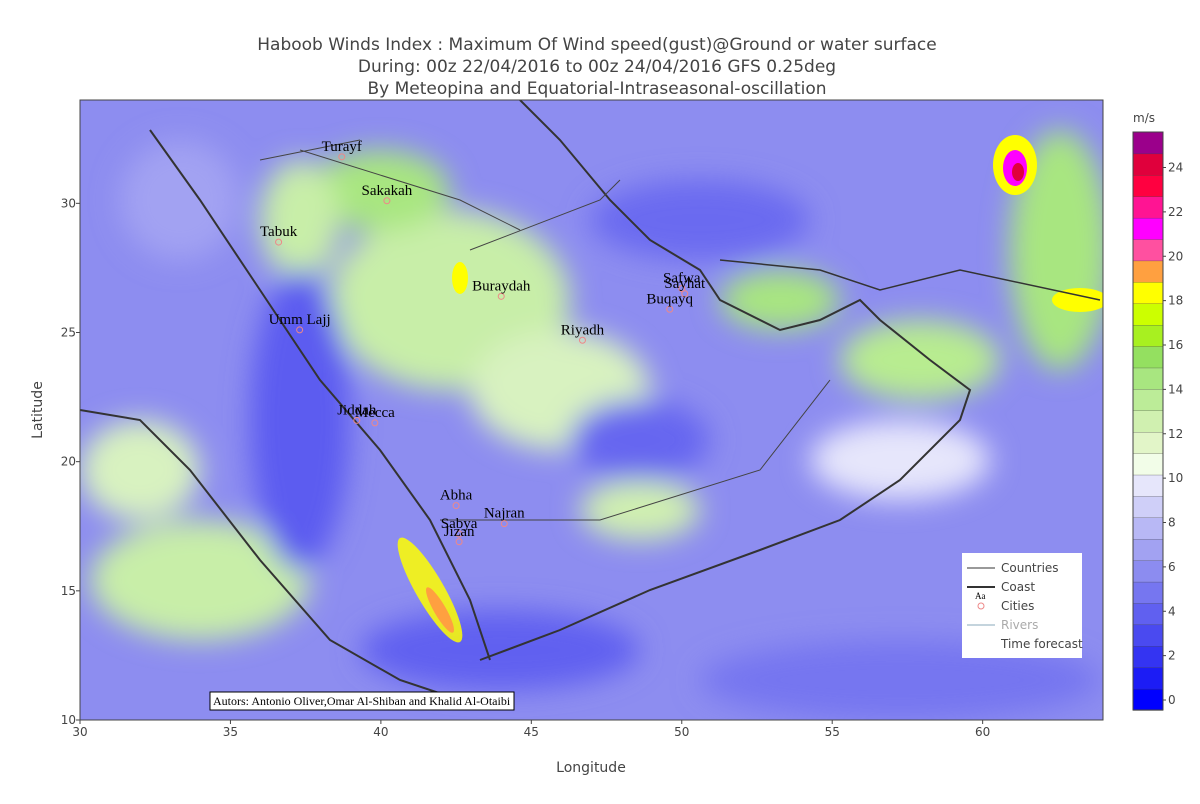  Describe the element at coordinates (1172, 567) in the screenshot. I see `colorbar-tick-label: 6` at that location.